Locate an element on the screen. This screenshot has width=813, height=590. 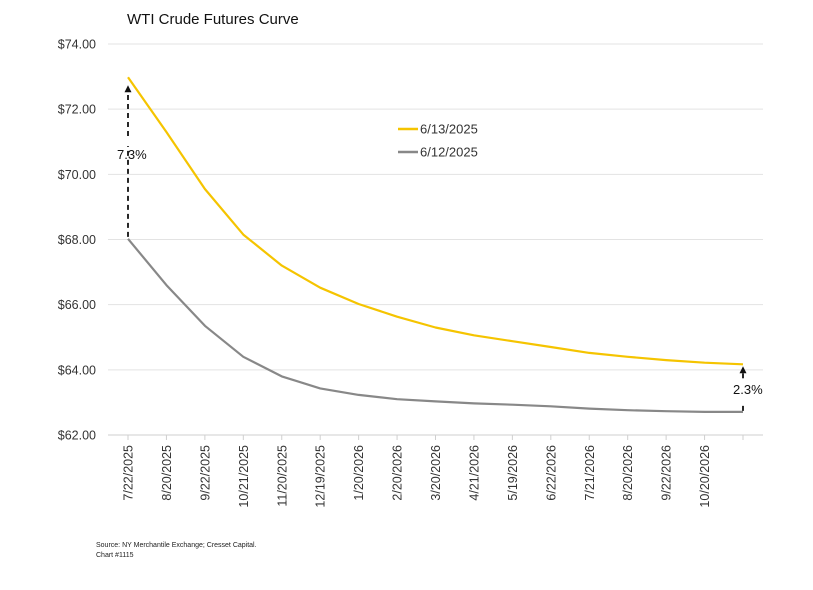
x-tick-label: 7/21/2026 is located at coordinates (590, 473).